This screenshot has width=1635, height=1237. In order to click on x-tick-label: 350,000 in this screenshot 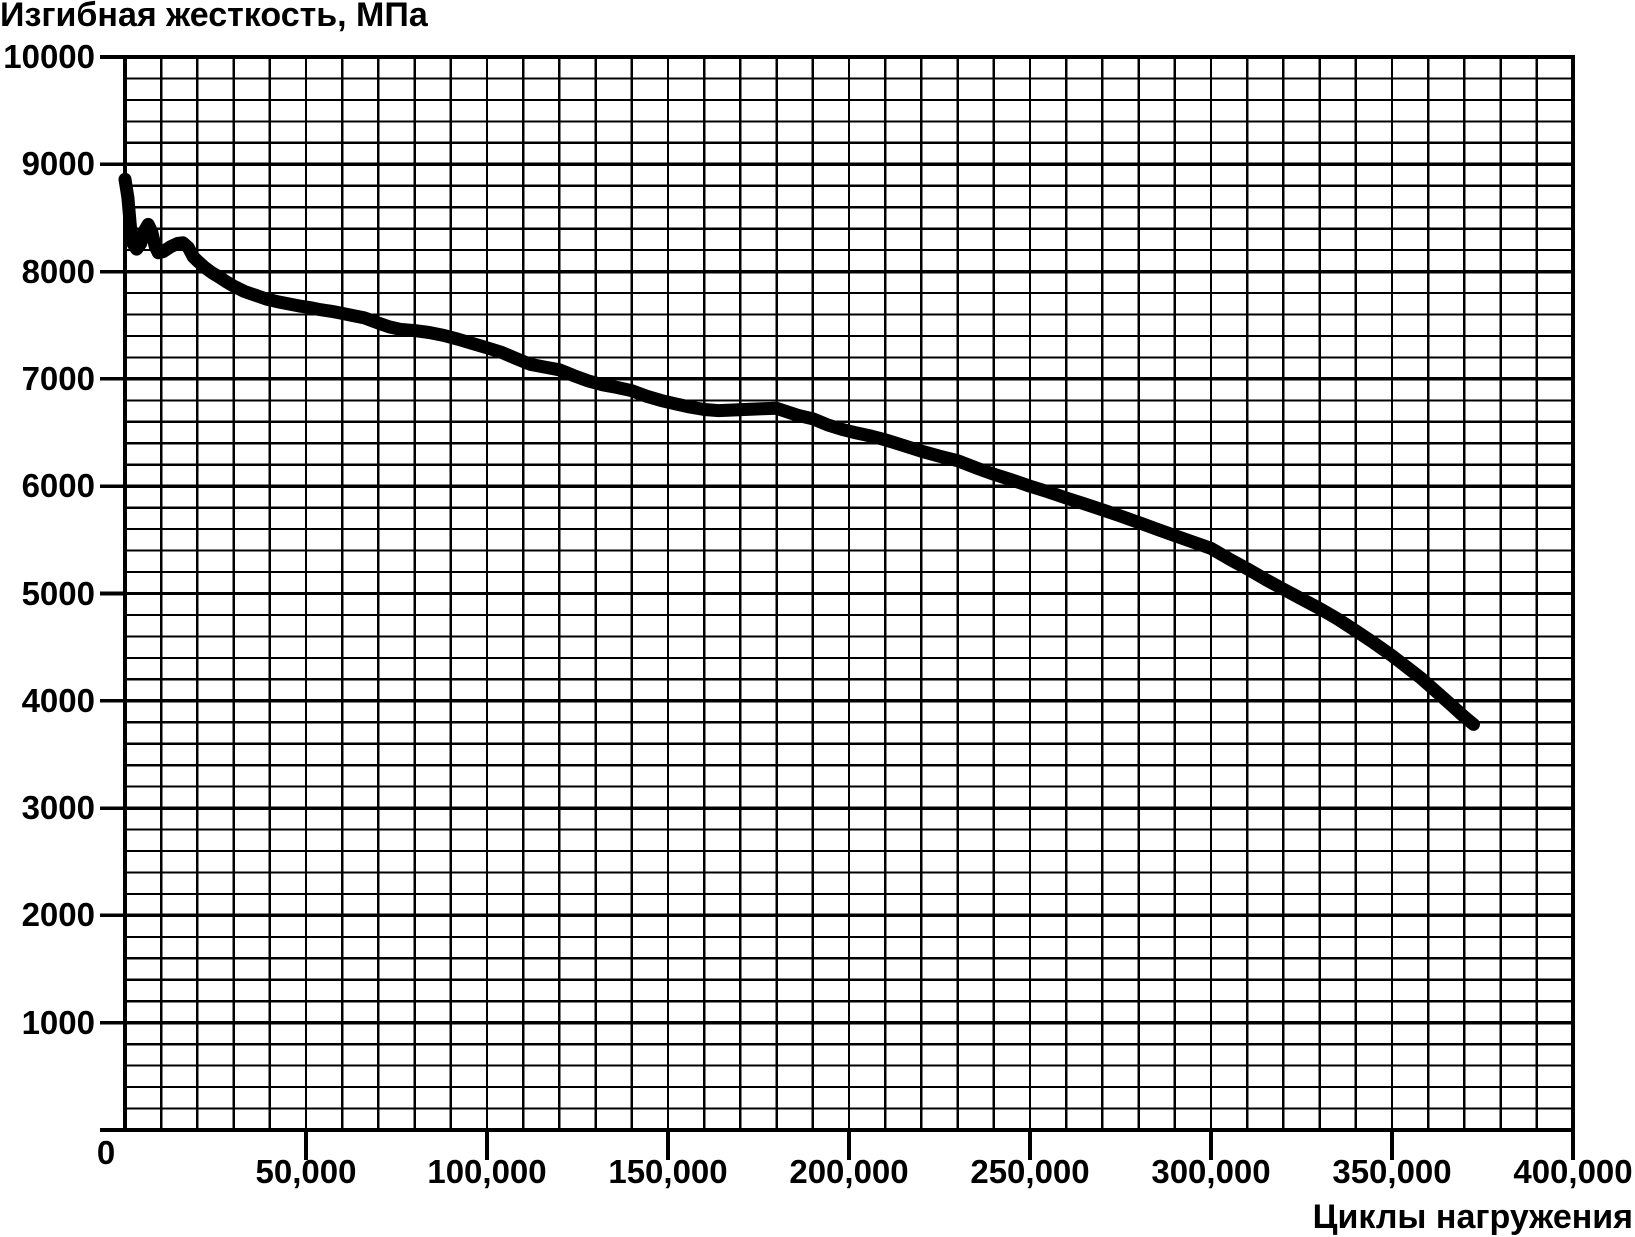, I will do `click(1392, 1171)`.